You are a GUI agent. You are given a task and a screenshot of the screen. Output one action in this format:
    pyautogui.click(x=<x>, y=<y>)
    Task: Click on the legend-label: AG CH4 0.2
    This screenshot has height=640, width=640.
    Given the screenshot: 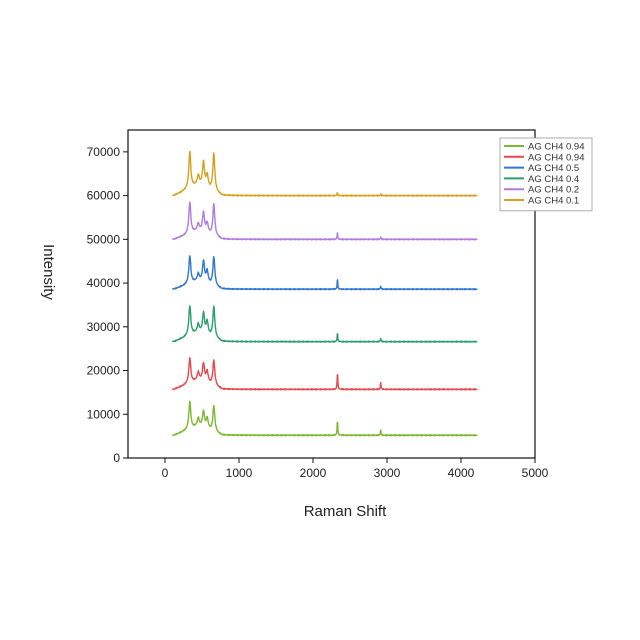 What is the action you would take?
    pyautogui.click(x=553, y=190)
    